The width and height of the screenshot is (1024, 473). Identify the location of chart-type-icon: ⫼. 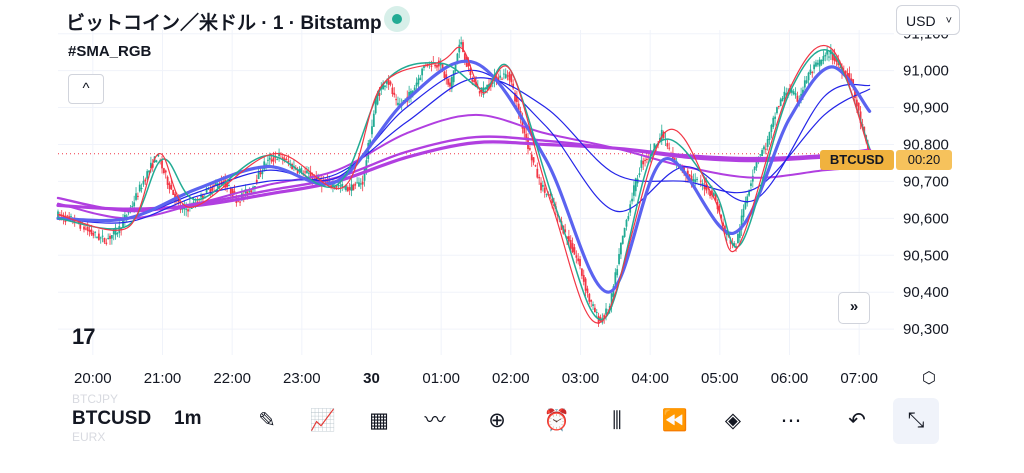
(617, 420).